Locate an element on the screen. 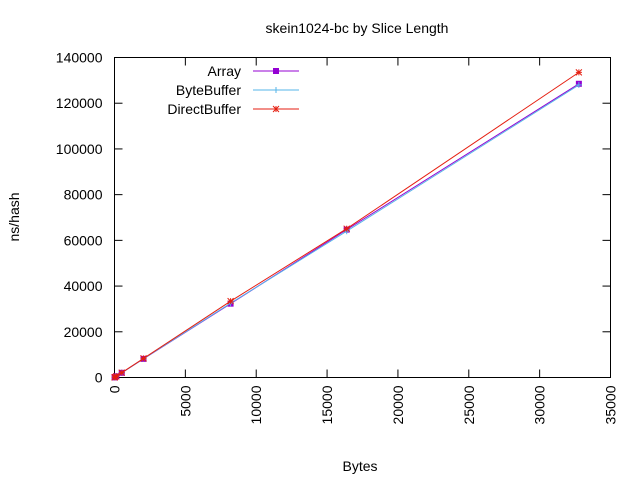 This screenshot has height=480, width=640. x-tick-label: 10000 is located at coordinates (256, 404).